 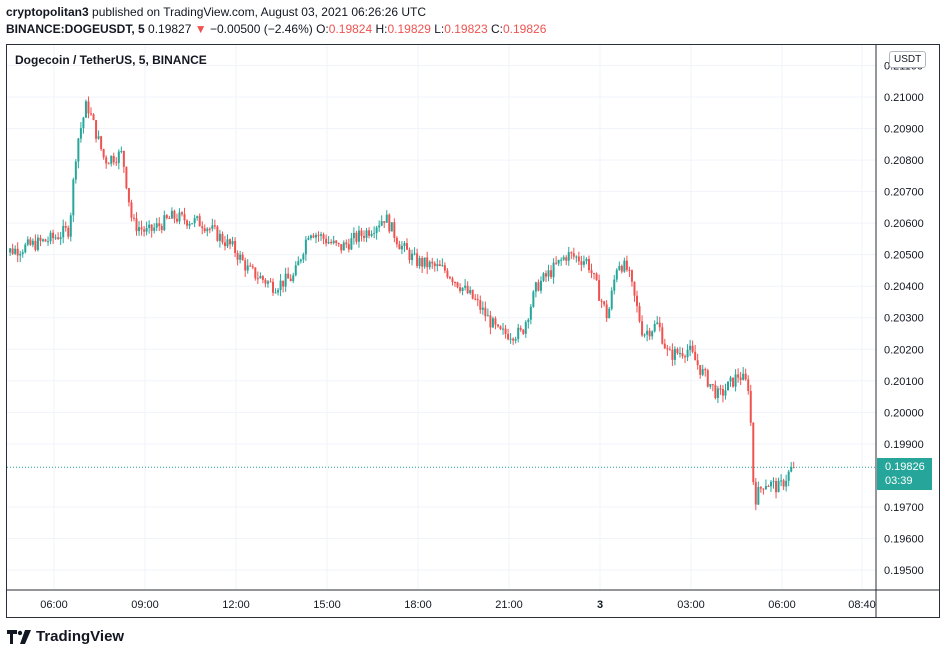 I want to click on y-tick-label: 0.19900, so click(x=904, y=445).